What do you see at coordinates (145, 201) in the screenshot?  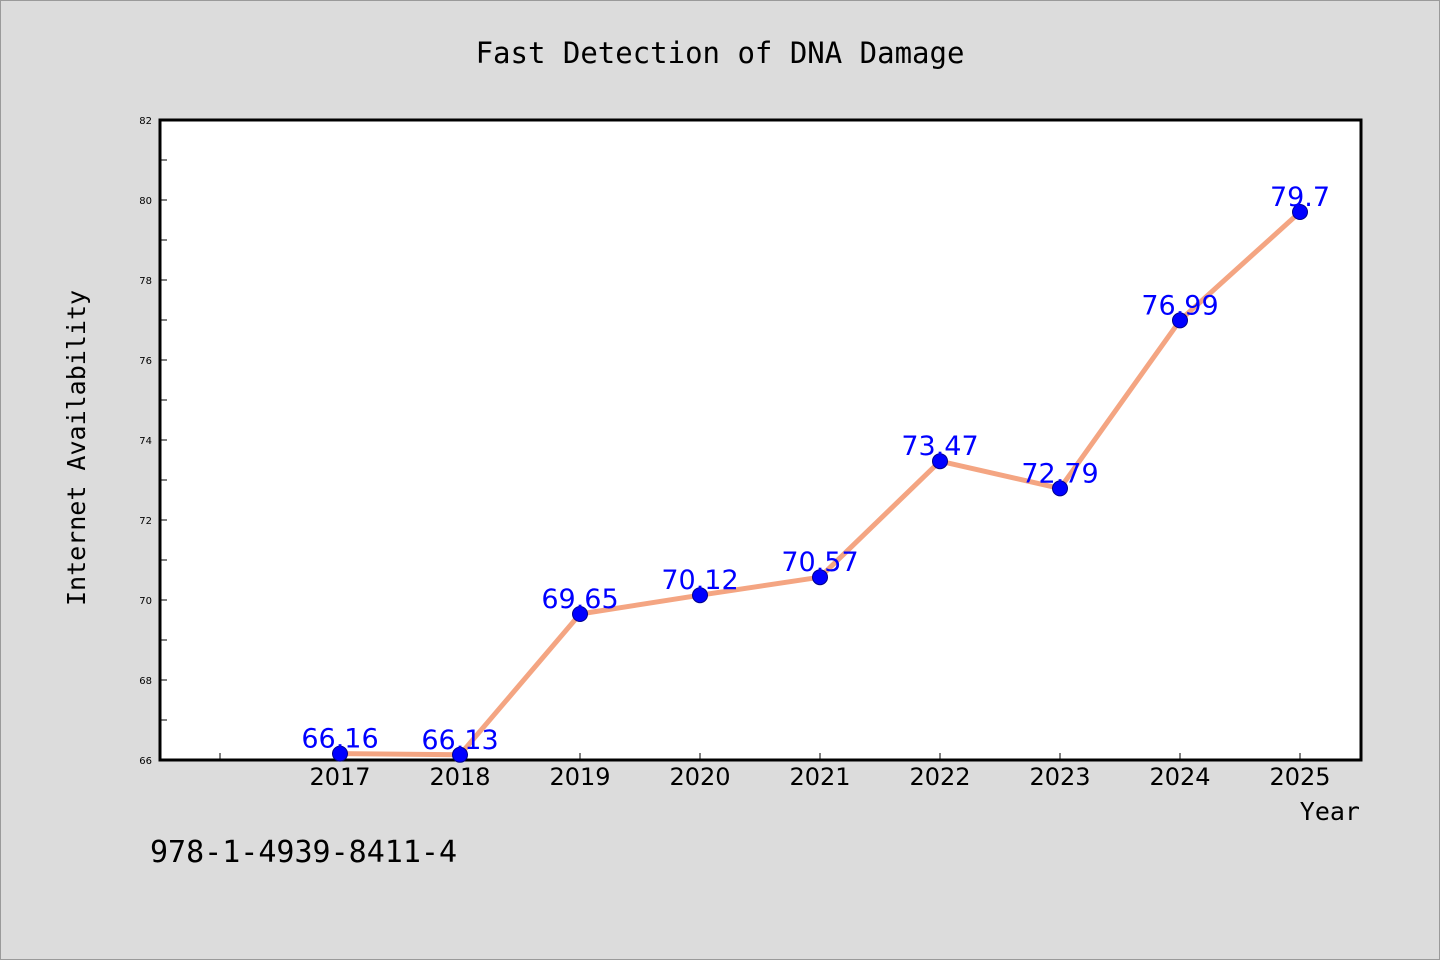 I see `y-tick-label: 80` at bounding box center [145, 201].